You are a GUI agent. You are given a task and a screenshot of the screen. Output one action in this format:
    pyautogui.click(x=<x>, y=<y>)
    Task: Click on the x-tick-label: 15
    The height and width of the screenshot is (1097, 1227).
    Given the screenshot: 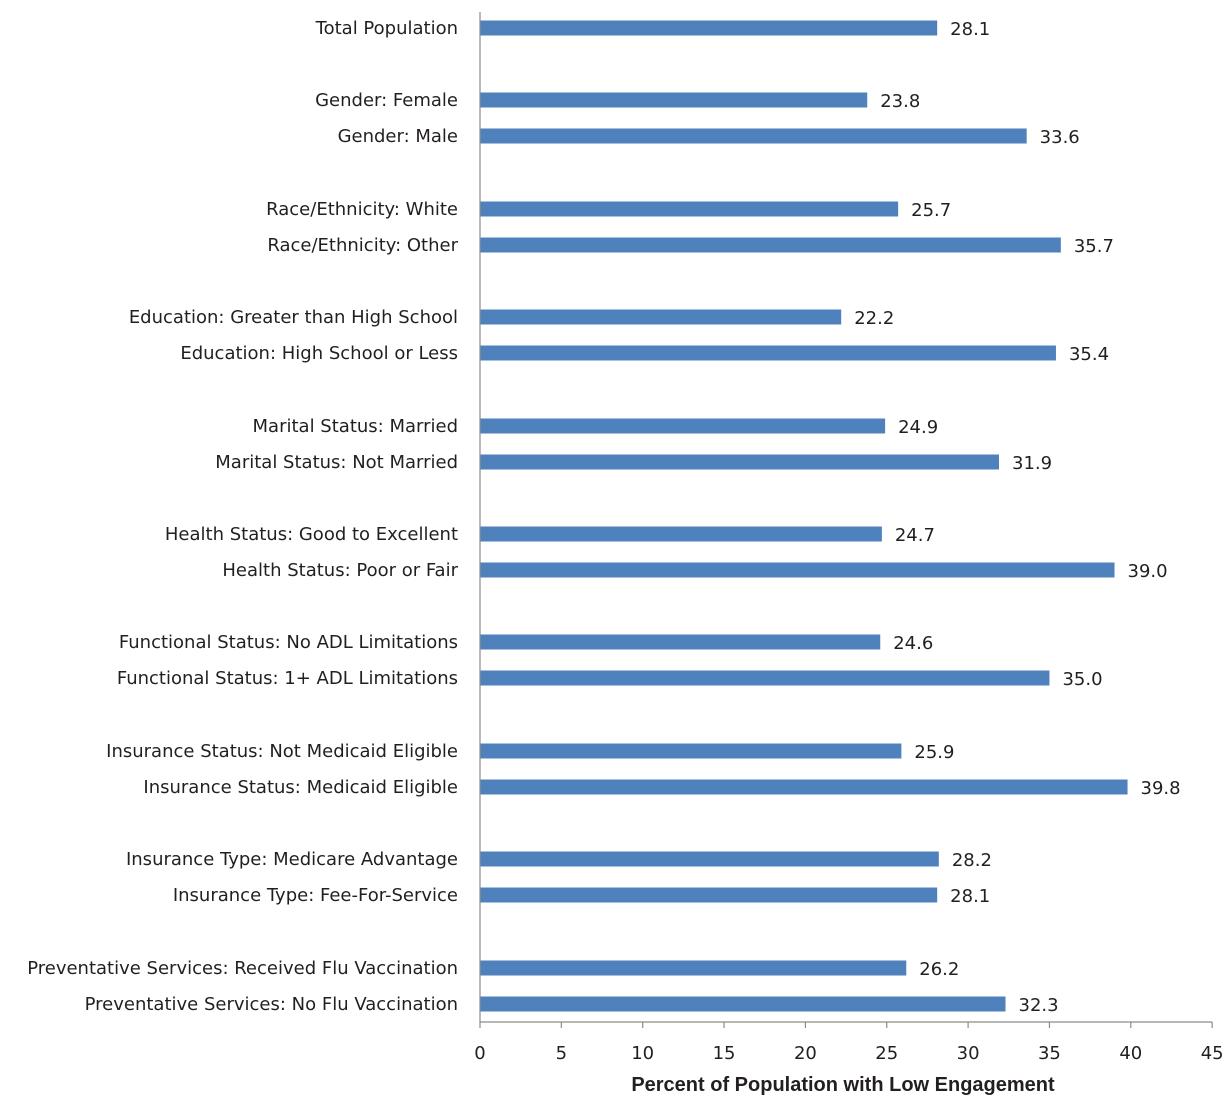 What is the action you would take?
    pyautogui.click(x=724, y=1053)
    